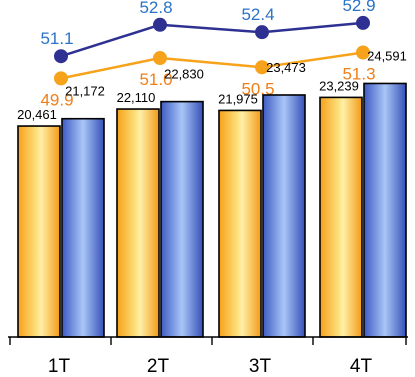 The image size is (415, 377). I want to click on bar-3t-series2, so click(284, 216).